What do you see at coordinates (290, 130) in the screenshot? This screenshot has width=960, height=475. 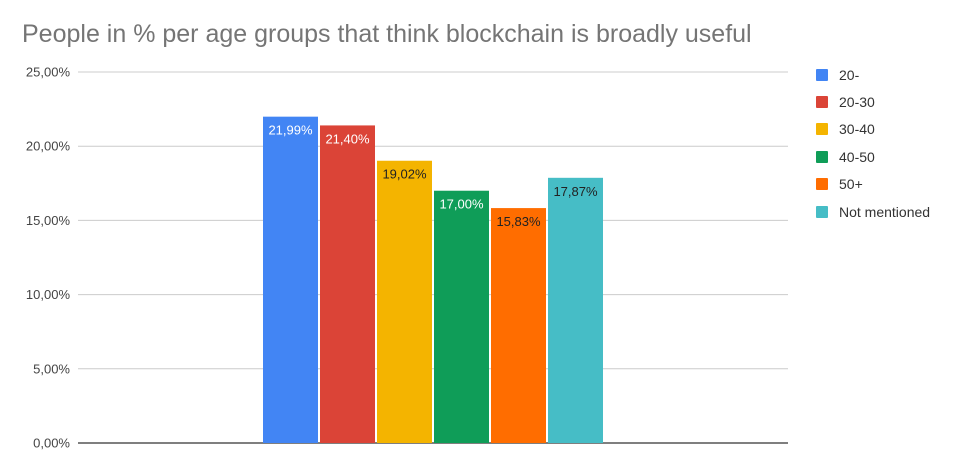 I see `bar-data-label: 21,99%` at bounding box center [290, 130].